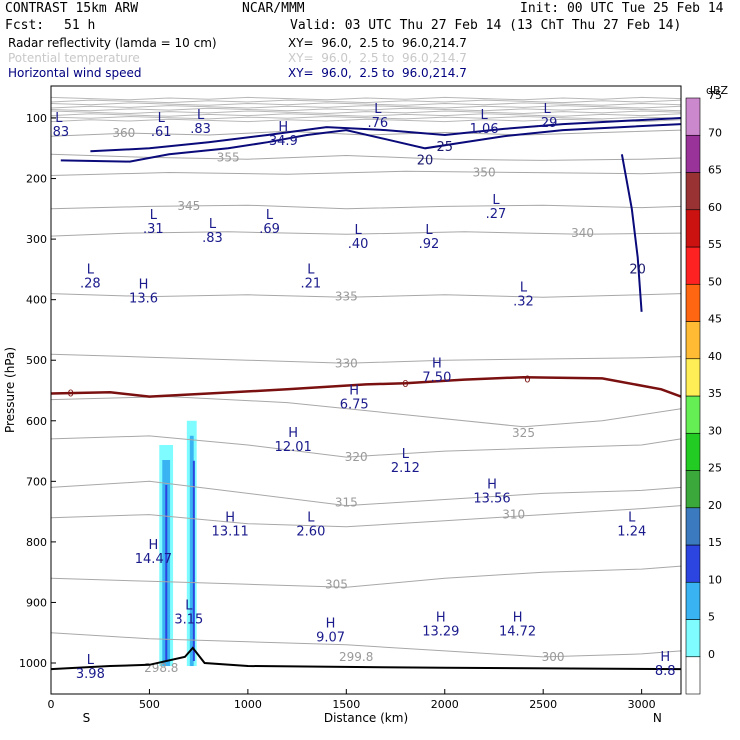 This screenshot has width=740, height=740. What do you see at coordinates (356, 657) in the screenshot?
I see `theta-label-extra-1: 299.8` at bounding box center [356, 657].